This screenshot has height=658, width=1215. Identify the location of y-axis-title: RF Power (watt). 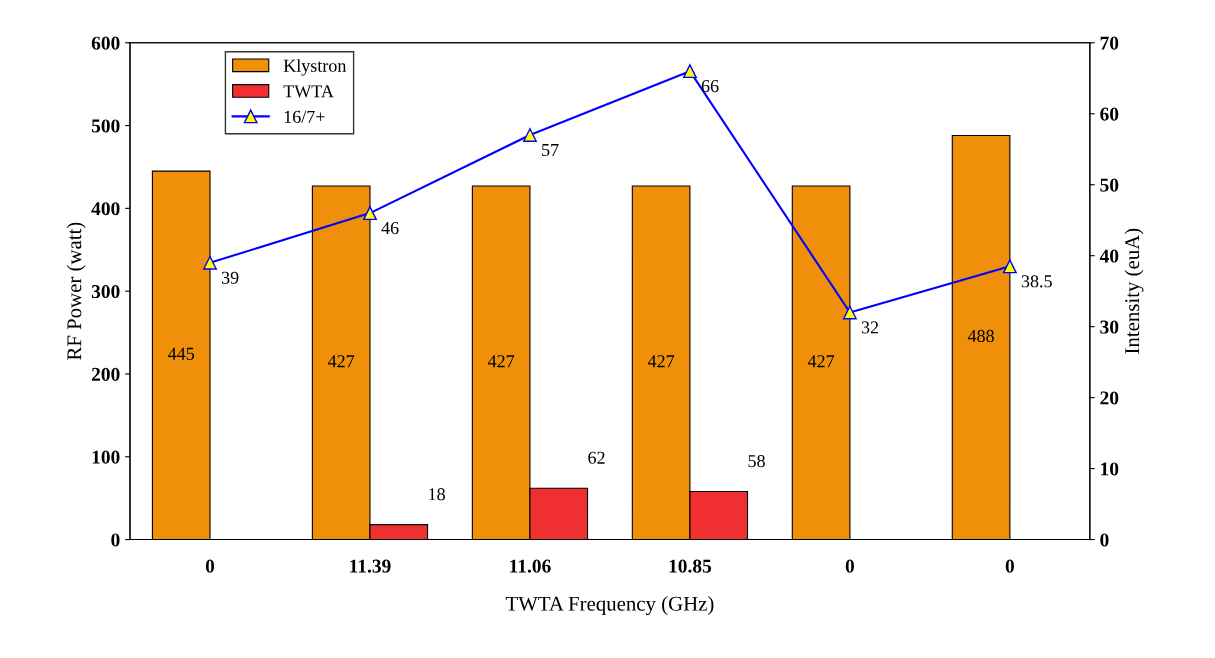
(76, 291).